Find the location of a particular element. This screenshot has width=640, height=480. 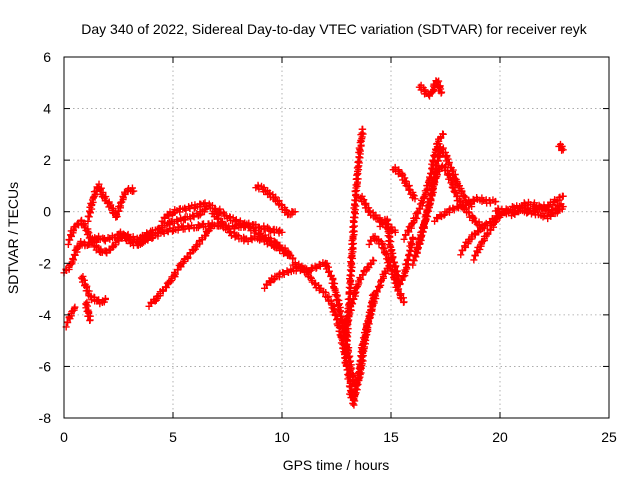

x-tick-label: 5 is located at coordinates (173, 437).